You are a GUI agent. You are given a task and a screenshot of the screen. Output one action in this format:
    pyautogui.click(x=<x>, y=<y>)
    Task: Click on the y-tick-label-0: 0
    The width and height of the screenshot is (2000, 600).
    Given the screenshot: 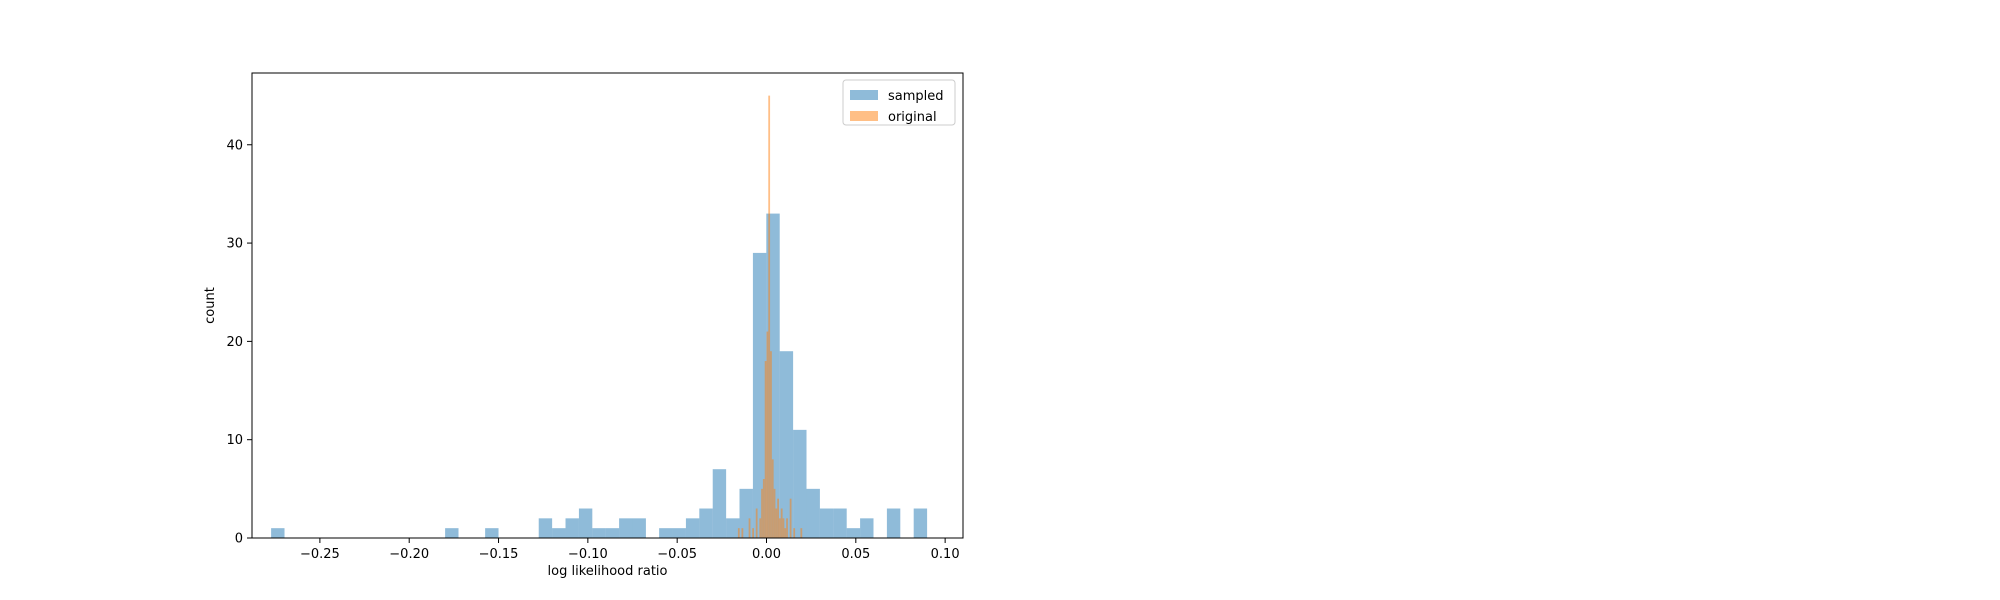 What is the action you would take?
    pyautogui.click(x=239, y=539)
    